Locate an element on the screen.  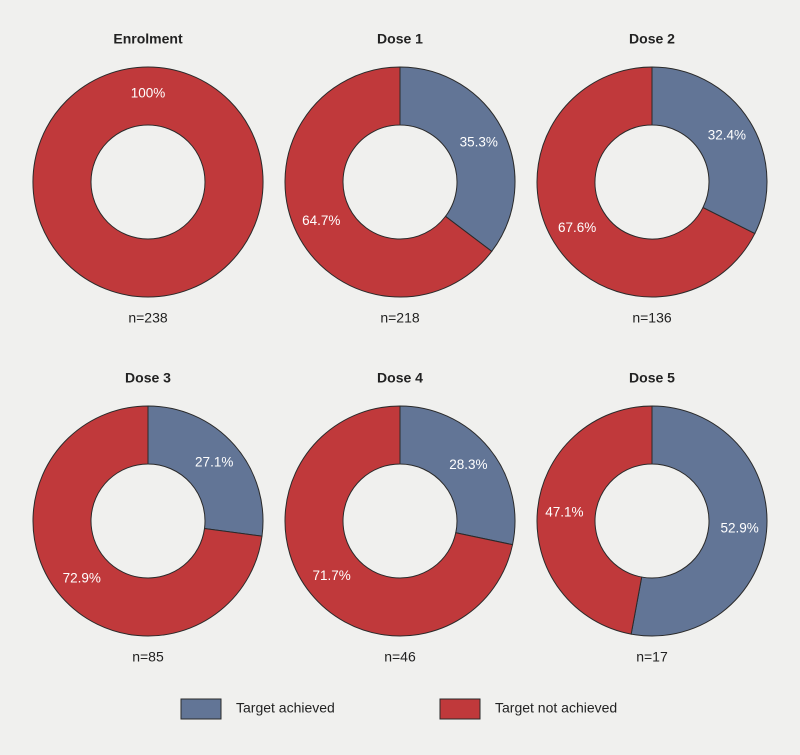
sample-size: n=17 is located at coordinates (652, 657).